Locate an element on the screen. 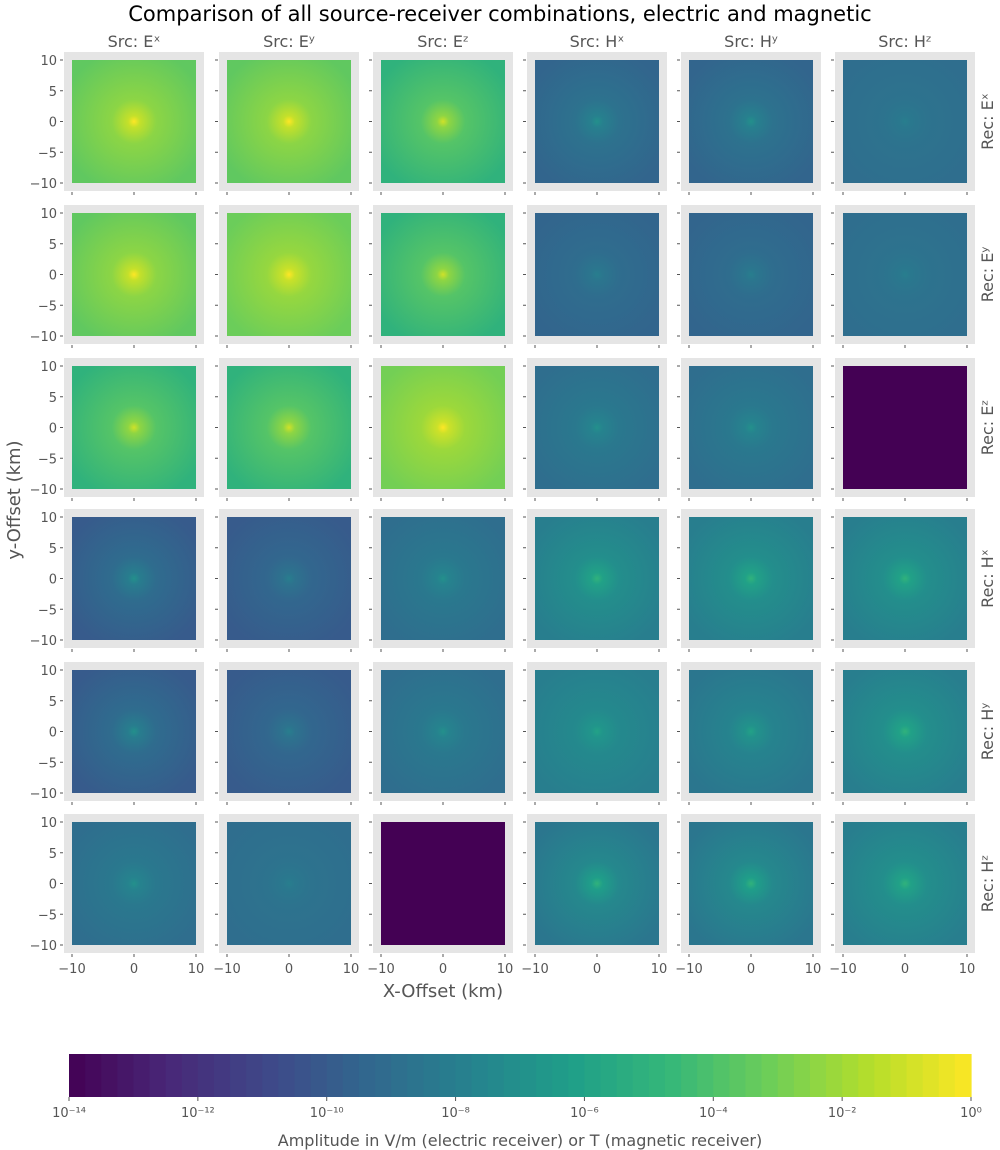 This screenshot has height=1150, width=1000. column-title: Src: Hˣ is located at coordinates (597, 41).